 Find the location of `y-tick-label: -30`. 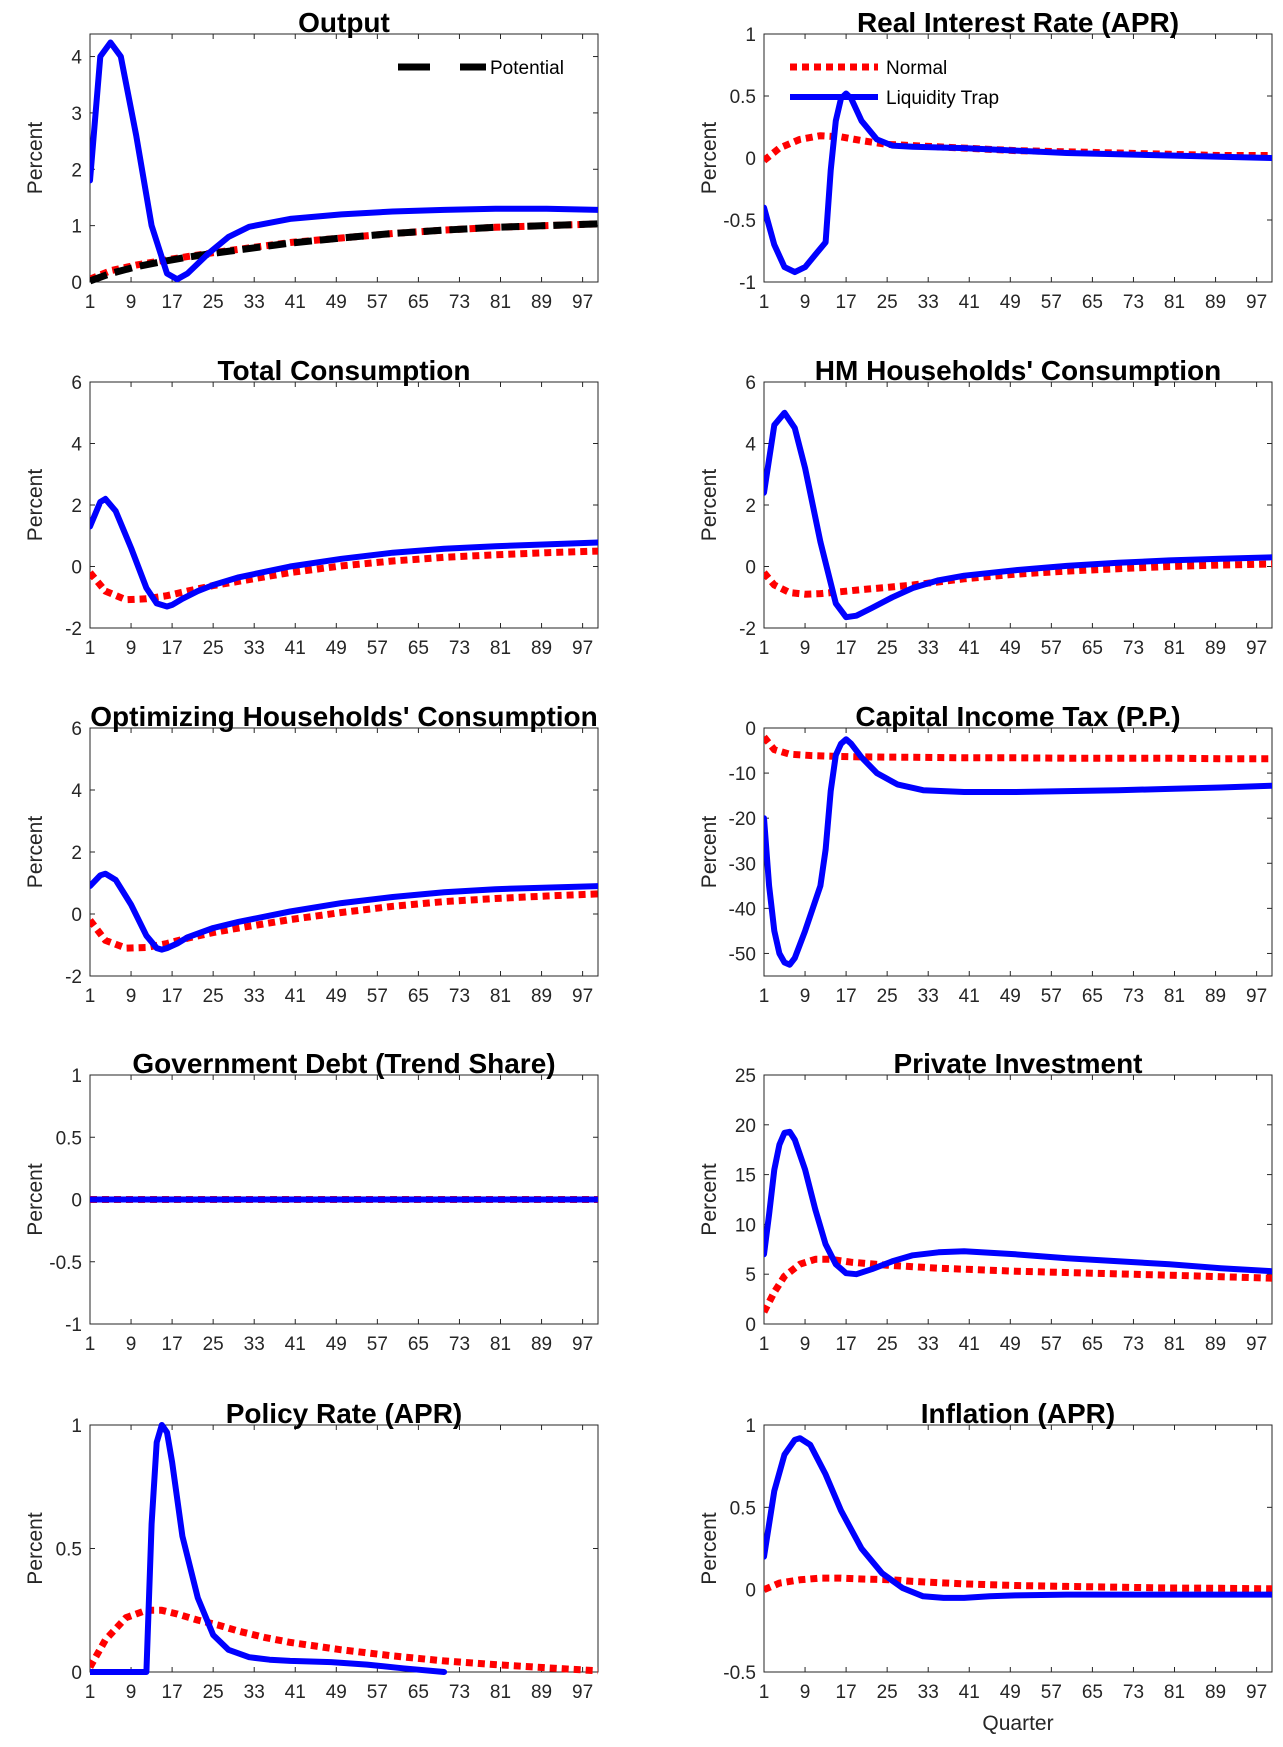

y-tick-label: -30 is located at coordinates (742, 864).